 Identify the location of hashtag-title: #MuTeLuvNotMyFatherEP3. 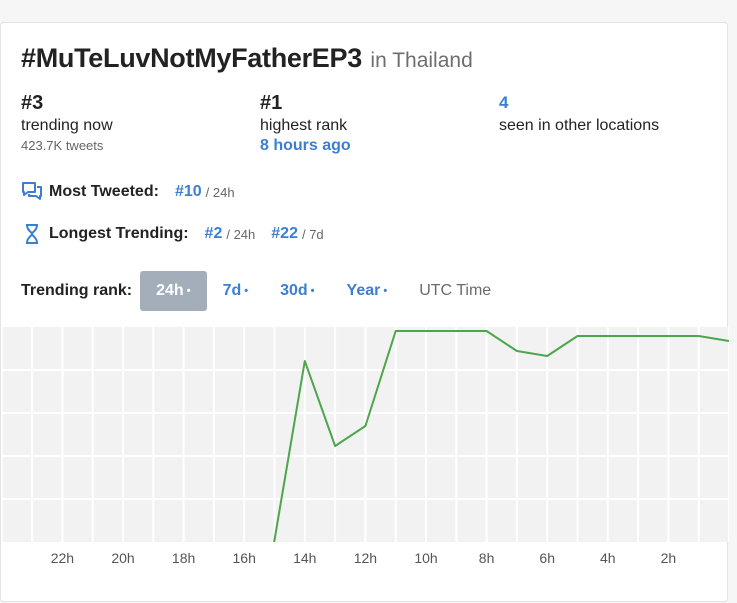
(191, 58).